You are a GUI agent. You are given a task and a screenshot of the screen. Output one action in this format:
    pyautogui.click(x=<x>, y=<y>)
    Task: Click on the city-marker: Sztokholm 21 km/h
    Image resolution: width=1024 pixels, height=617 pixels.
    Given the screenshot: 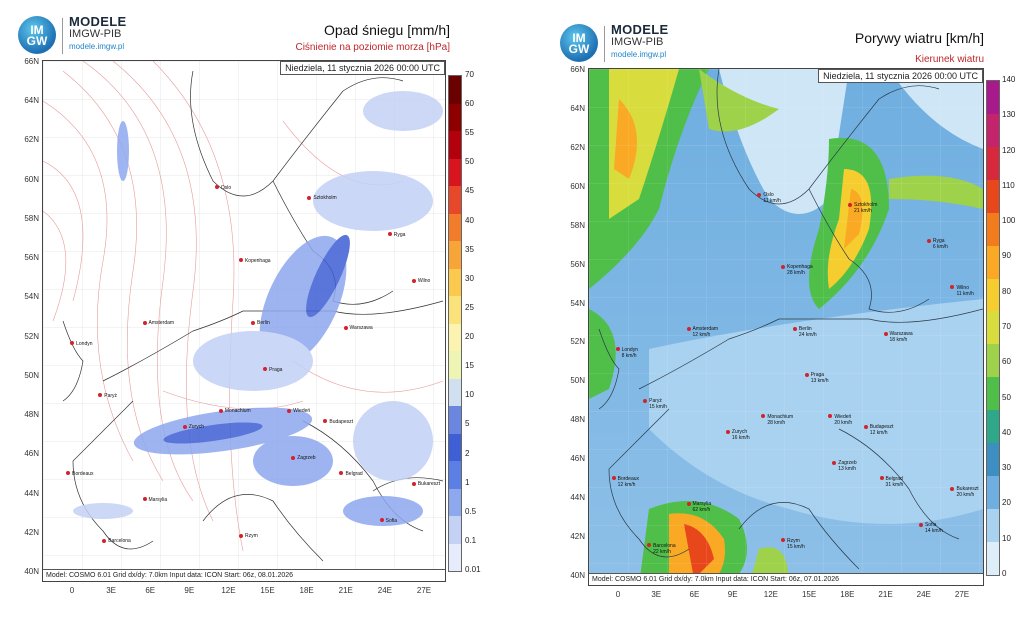 What is the action you would take?
    pyautogui.click(x=862, y=208)
    